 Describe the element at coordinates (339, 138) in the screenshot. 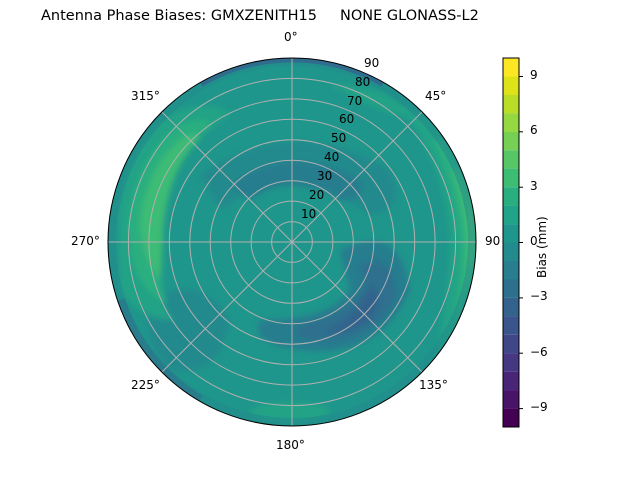

I see `radial-label-50: 50` at that location.